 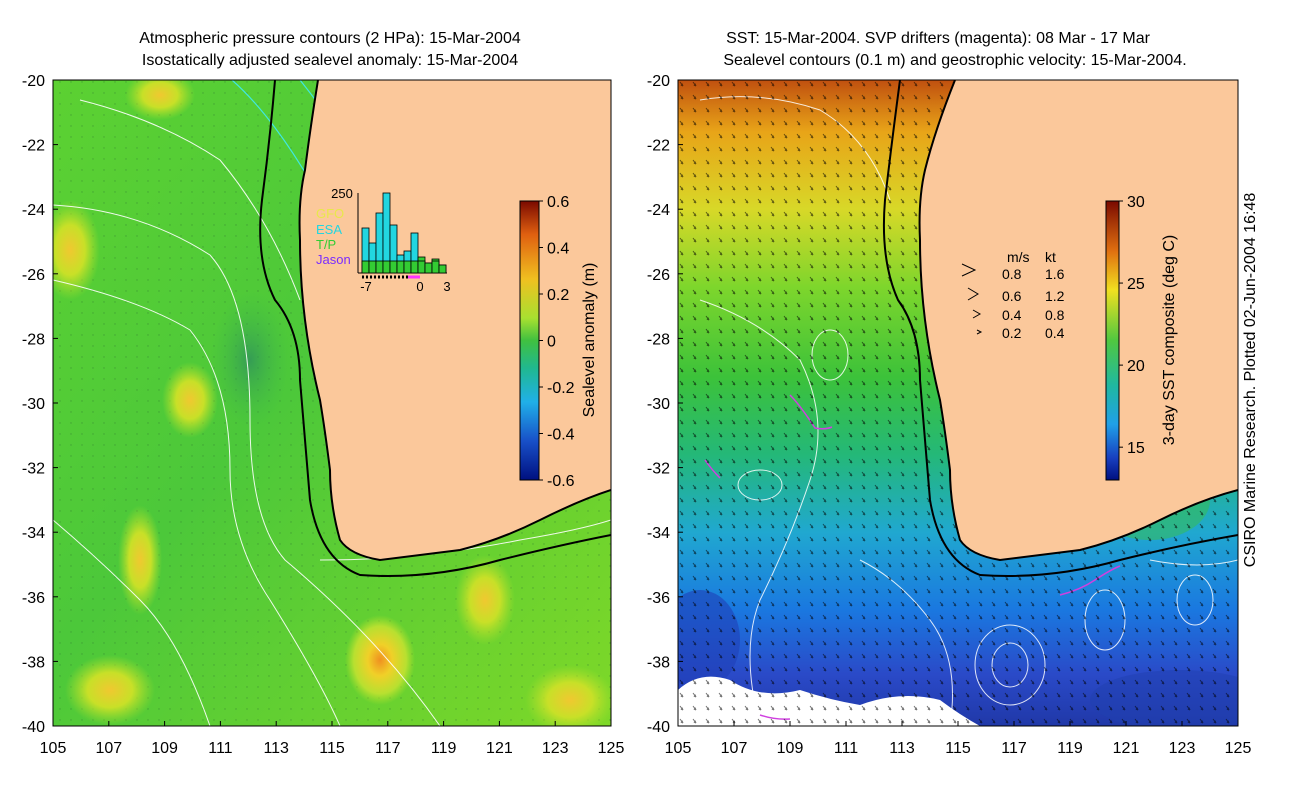 I want to click on velocity-legend: m/s kt 0.8 1.6 0.6 1.2 0.4 0.8 0.2 0.4, so click(x=1013, y=295).